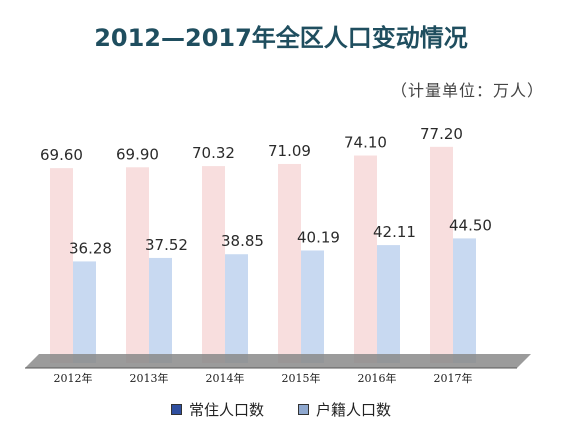 This screenshot has height=440, width=562. Describe the element at coordinates (303, 409) in the screenshot. I see `legend-swatch-registered` at that location.